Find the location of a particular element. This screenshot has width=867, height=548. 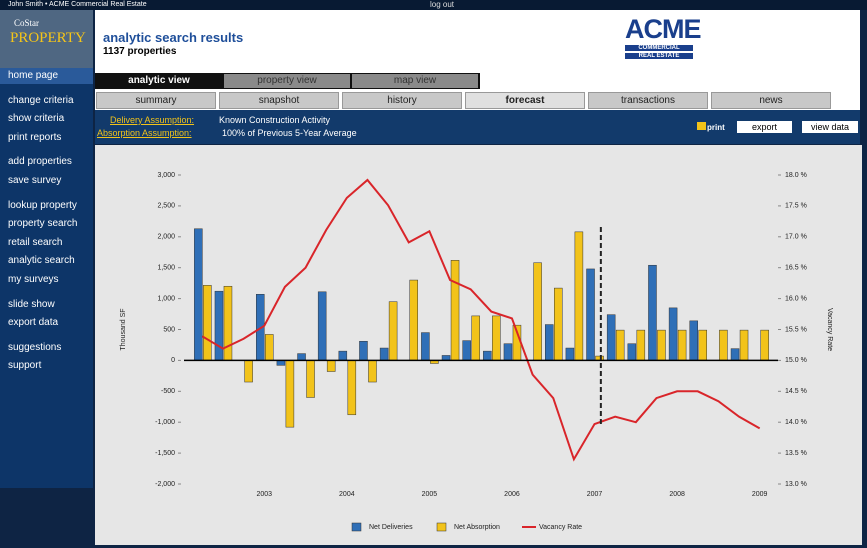

view-data-button: view data is located at coordinates (830, 127).